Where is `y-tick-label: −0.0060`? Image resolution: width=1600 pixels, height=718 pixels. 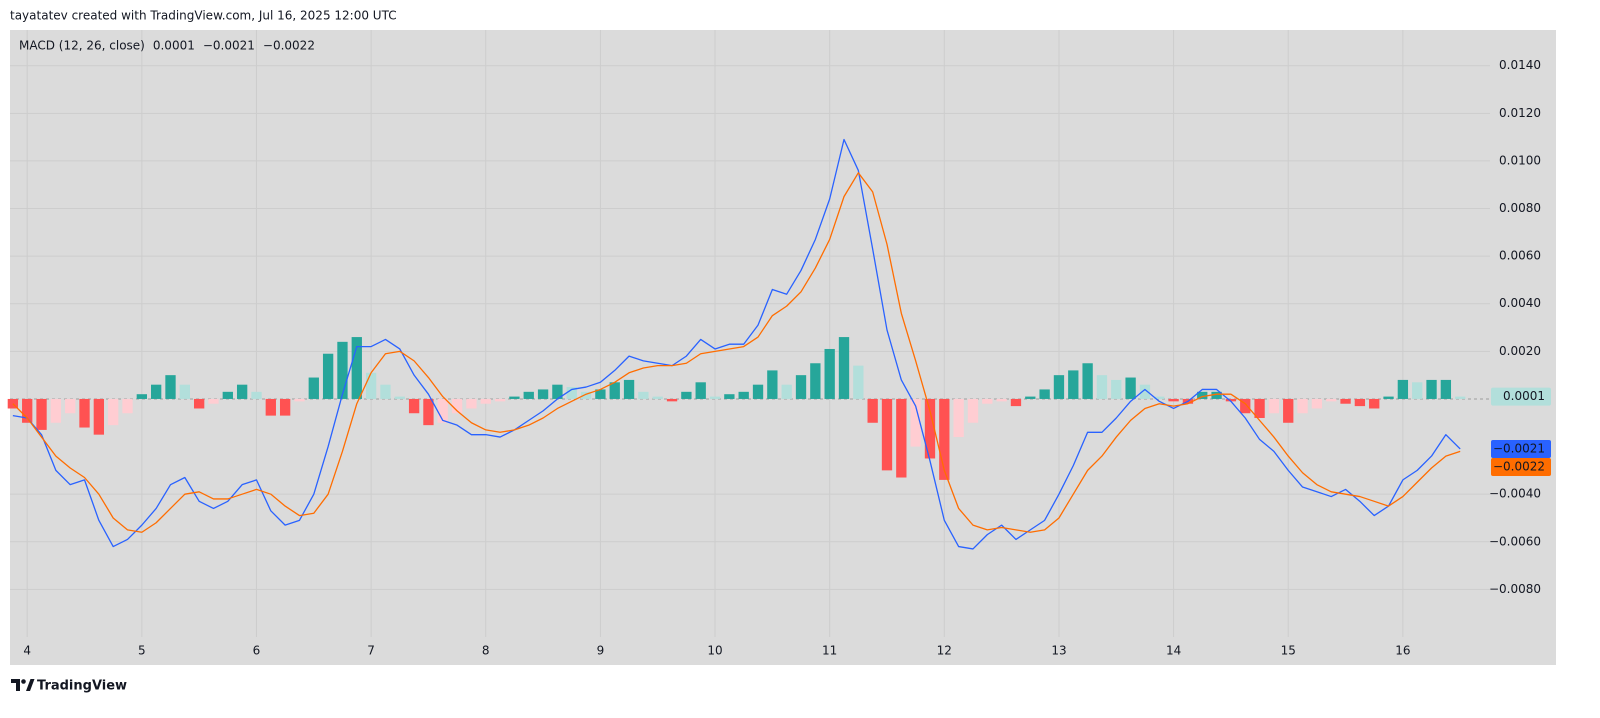
y-tick-label: −0.0060 is located at coordinates (1515, 541).